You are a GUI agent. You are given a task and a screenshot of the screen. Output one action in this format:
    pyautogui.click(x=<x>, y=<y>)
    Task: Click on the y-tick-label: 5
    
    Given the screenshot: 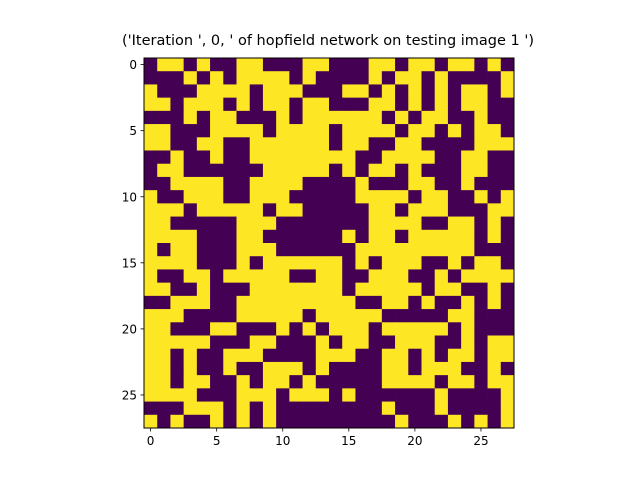 What is the action you would take?
    pyautogui.click(x=133, y=131)
    